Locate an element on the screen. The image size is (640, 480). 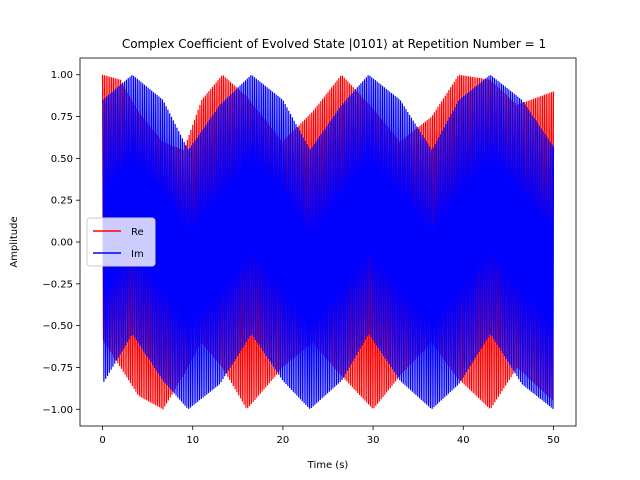
x-tick-label: 50 is located at coordinates (553, 440).